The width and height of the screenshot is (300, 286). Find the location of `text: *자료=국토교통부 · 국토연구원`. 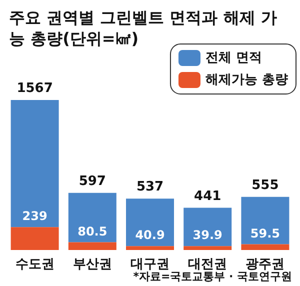

text: *자료=국토교통부 · 국토연구원 is located at coordinates (212, 276).